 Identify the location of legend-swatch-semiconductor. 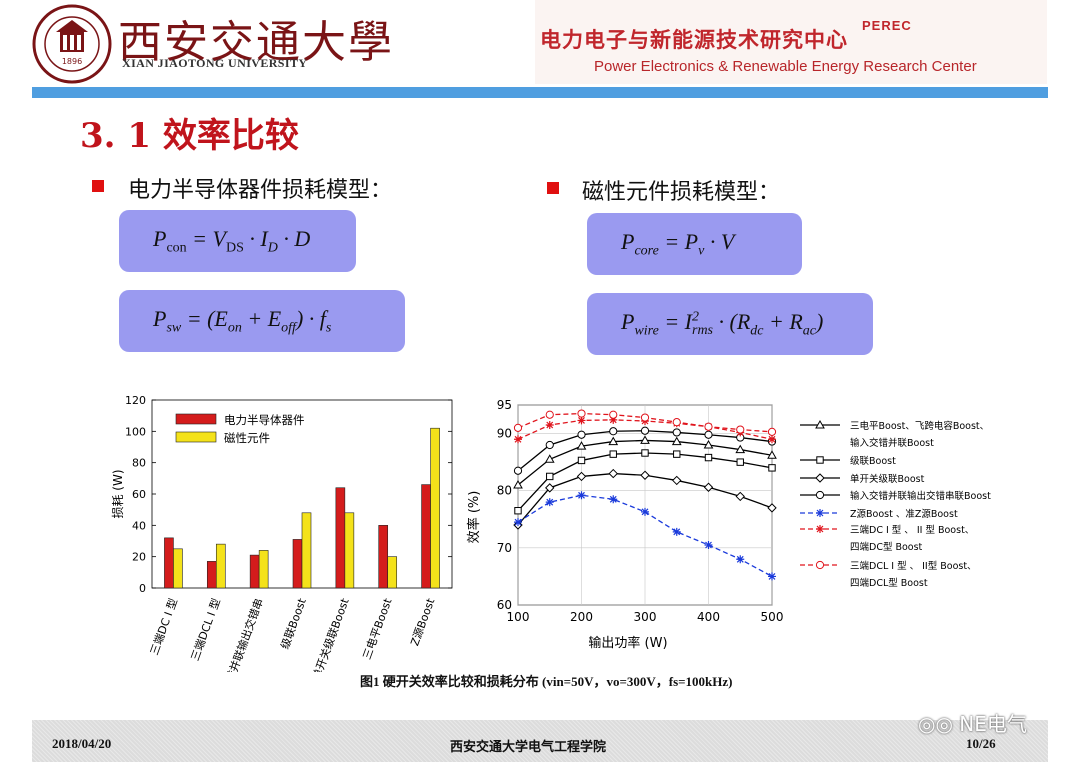
(196, 419).